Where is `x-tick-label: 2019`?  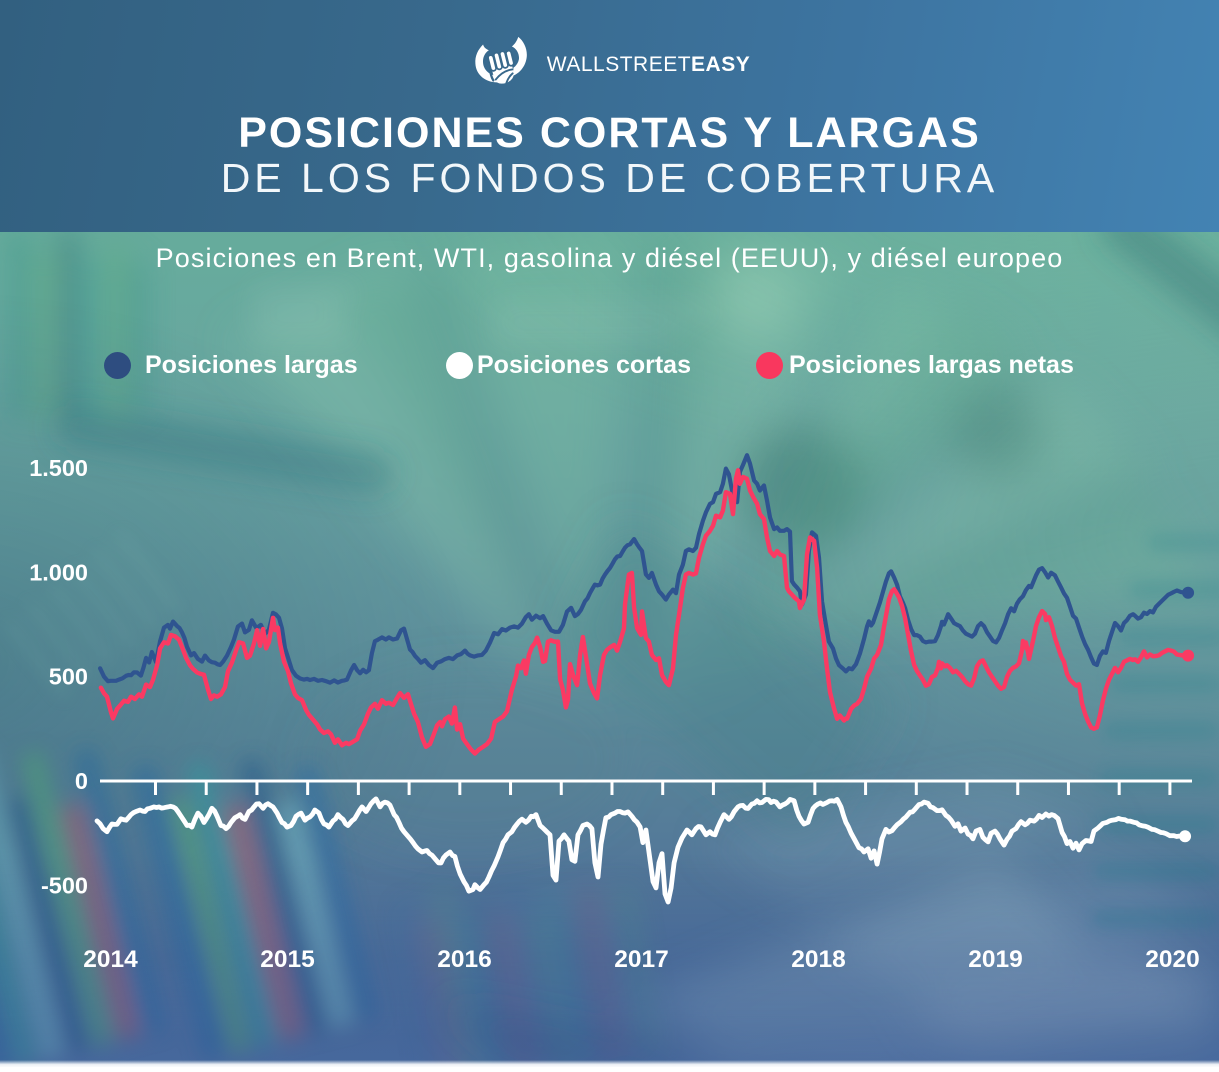 x-tick-label: 2019 is located at coordinates (995, 959).